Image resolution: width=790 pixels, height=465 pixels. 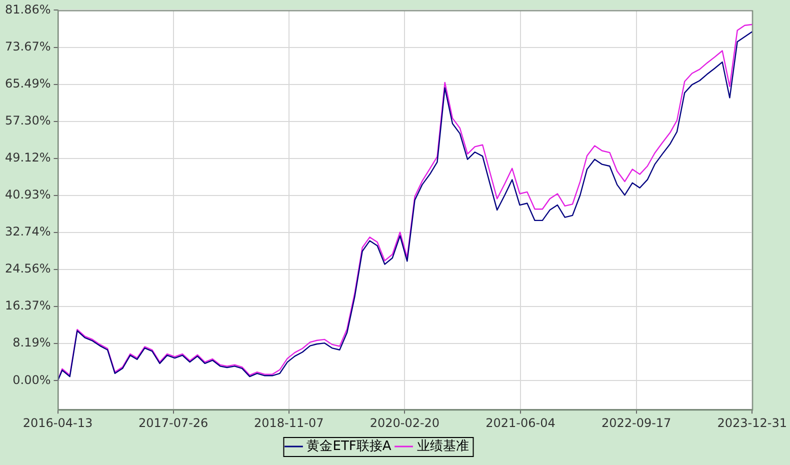 I want to click on x-tick-label: 2018-11-07, so click(x=289, y=423).